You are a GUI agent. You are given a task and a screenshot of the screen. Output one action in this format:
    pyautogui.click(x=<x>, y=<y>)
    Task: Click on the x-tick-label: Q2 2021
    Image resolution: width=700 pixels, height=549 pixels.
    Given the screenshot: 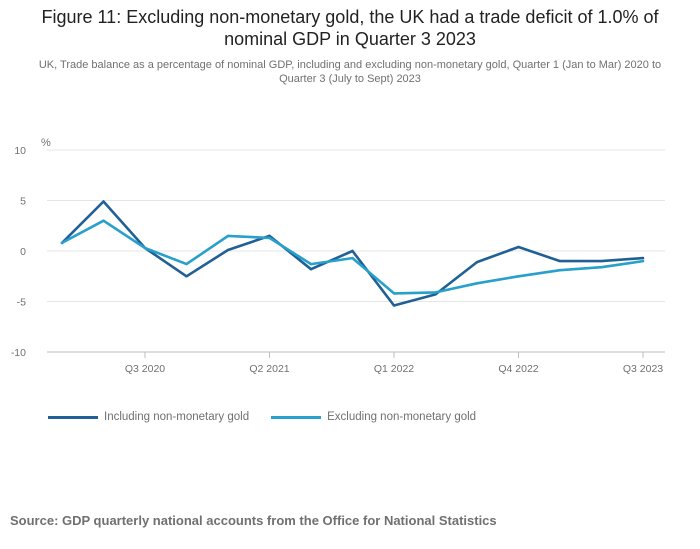 What is the action you would take?
    pyautogui.click(x=269, y=369)
    